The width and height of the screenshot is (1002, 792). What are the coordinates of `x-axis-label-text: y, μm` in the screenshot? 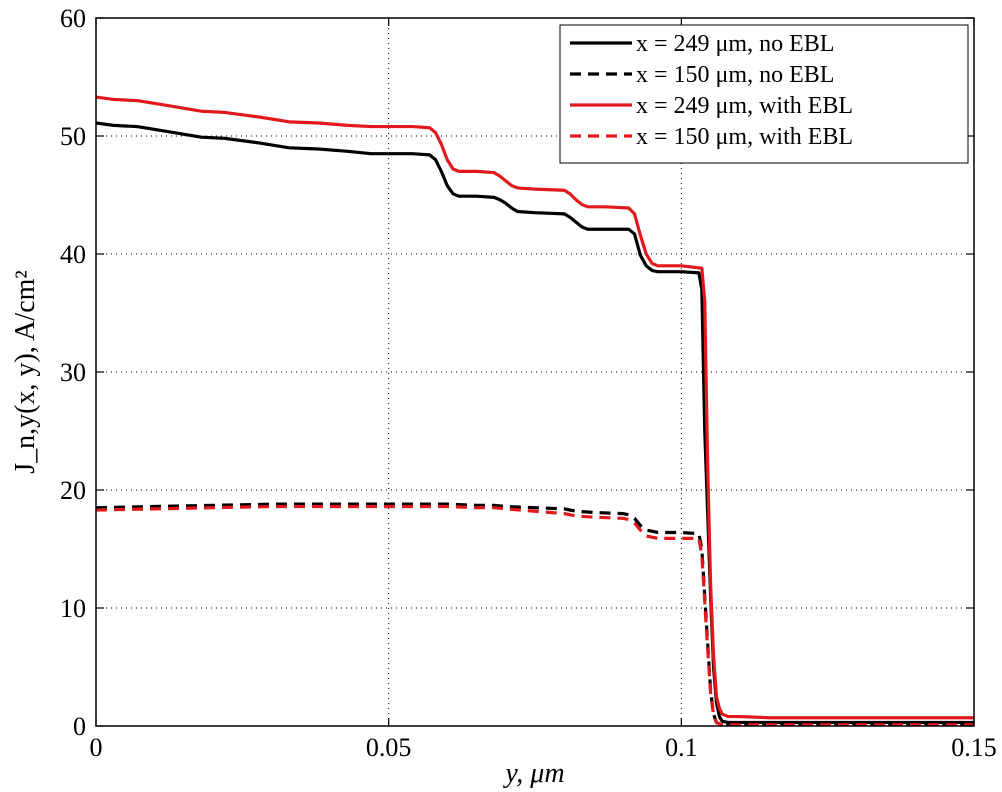 It's located at (533, 773).